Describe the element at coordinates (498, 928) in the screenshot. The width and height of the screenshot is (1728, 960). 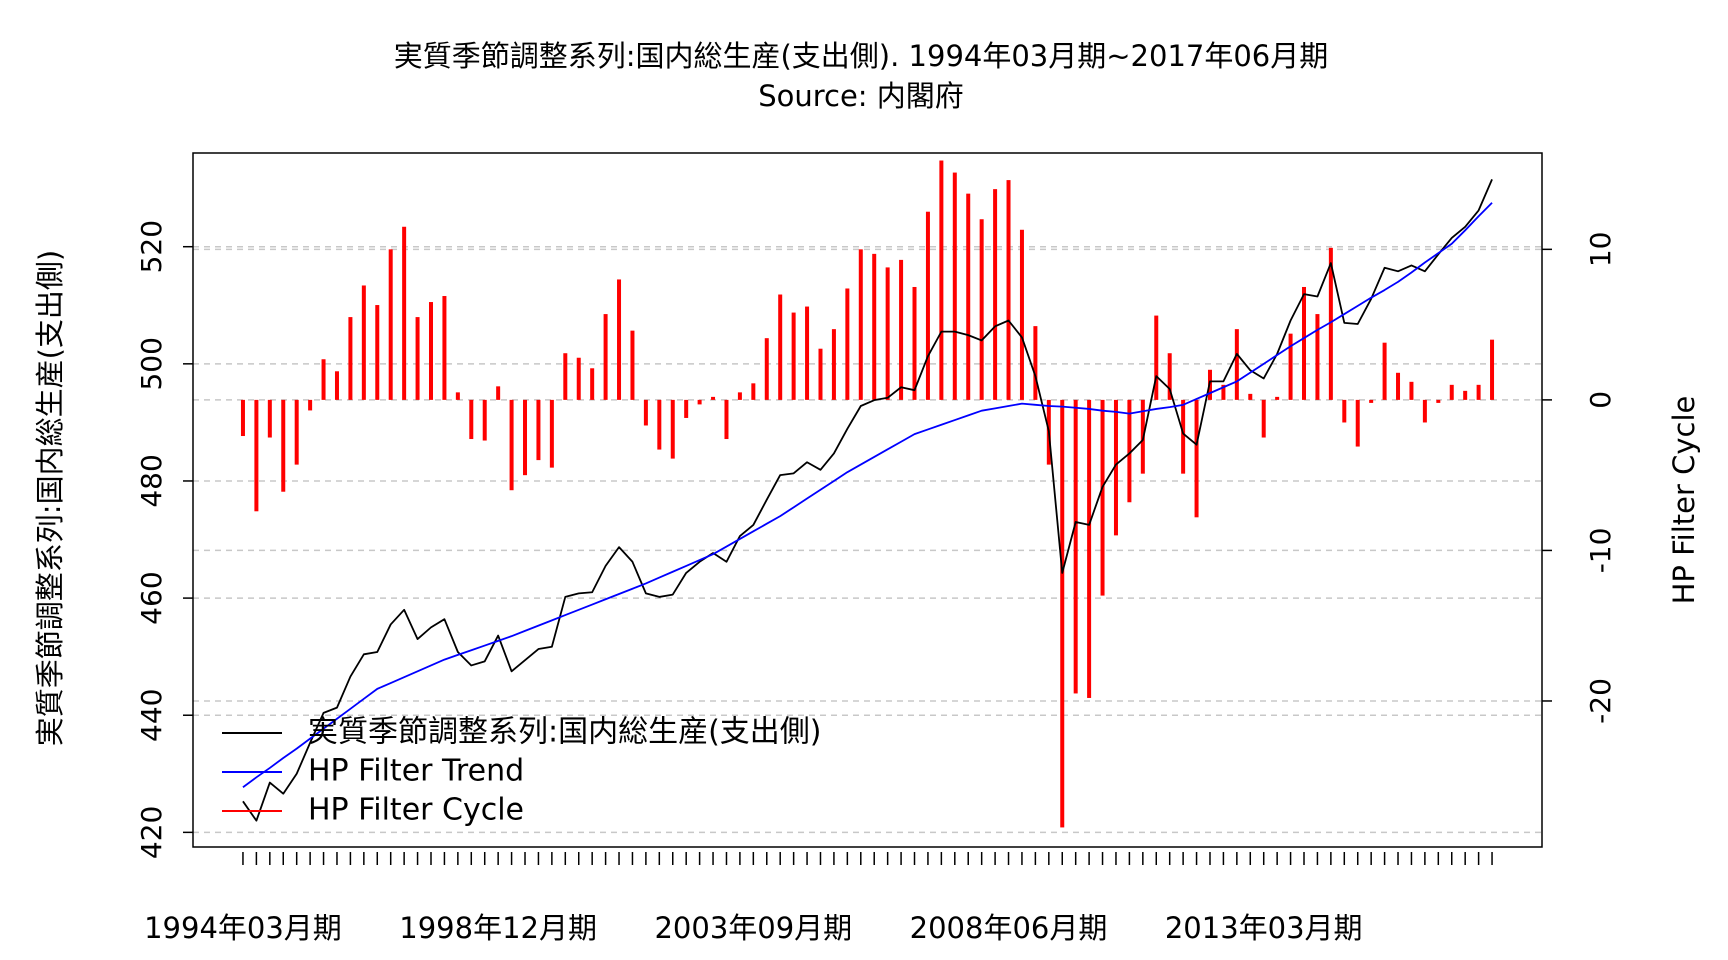
I see `x-tick-label: 1998年12月期` at that location.